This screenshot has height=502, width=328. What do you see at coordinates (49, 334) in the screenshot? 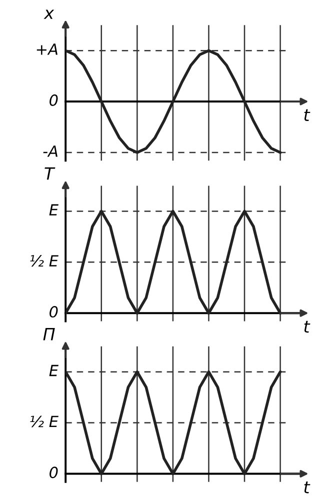
I see `y-axis-title: П` at bounding box center [49, 334].